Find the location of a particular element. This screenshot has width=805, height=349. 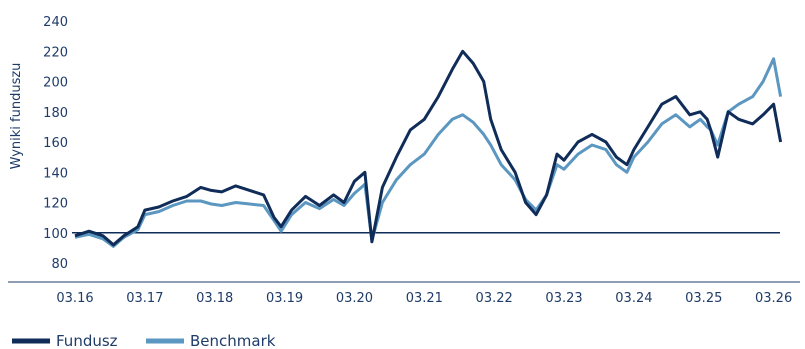

y-axis-label-group: Wyniki funduszu is located at coordinates (16, 116).